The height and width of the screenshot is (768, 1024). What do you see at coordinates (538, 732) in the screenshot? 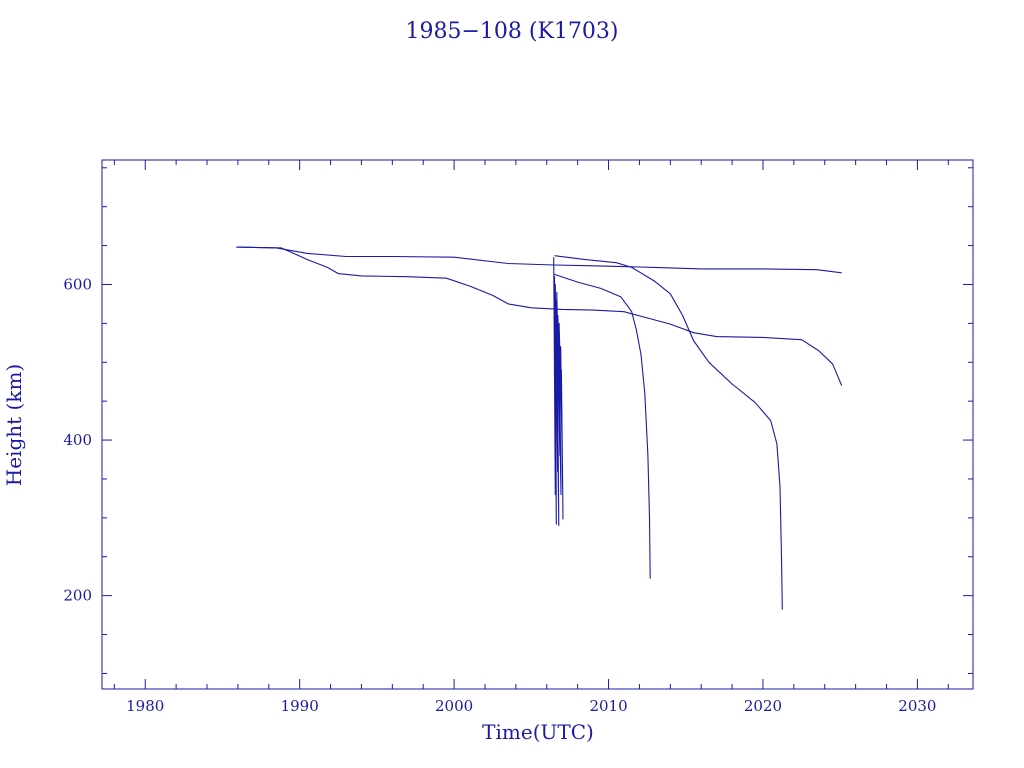
I see `x-axis-label: Time(UTC)` at bounding box center [538, 732].